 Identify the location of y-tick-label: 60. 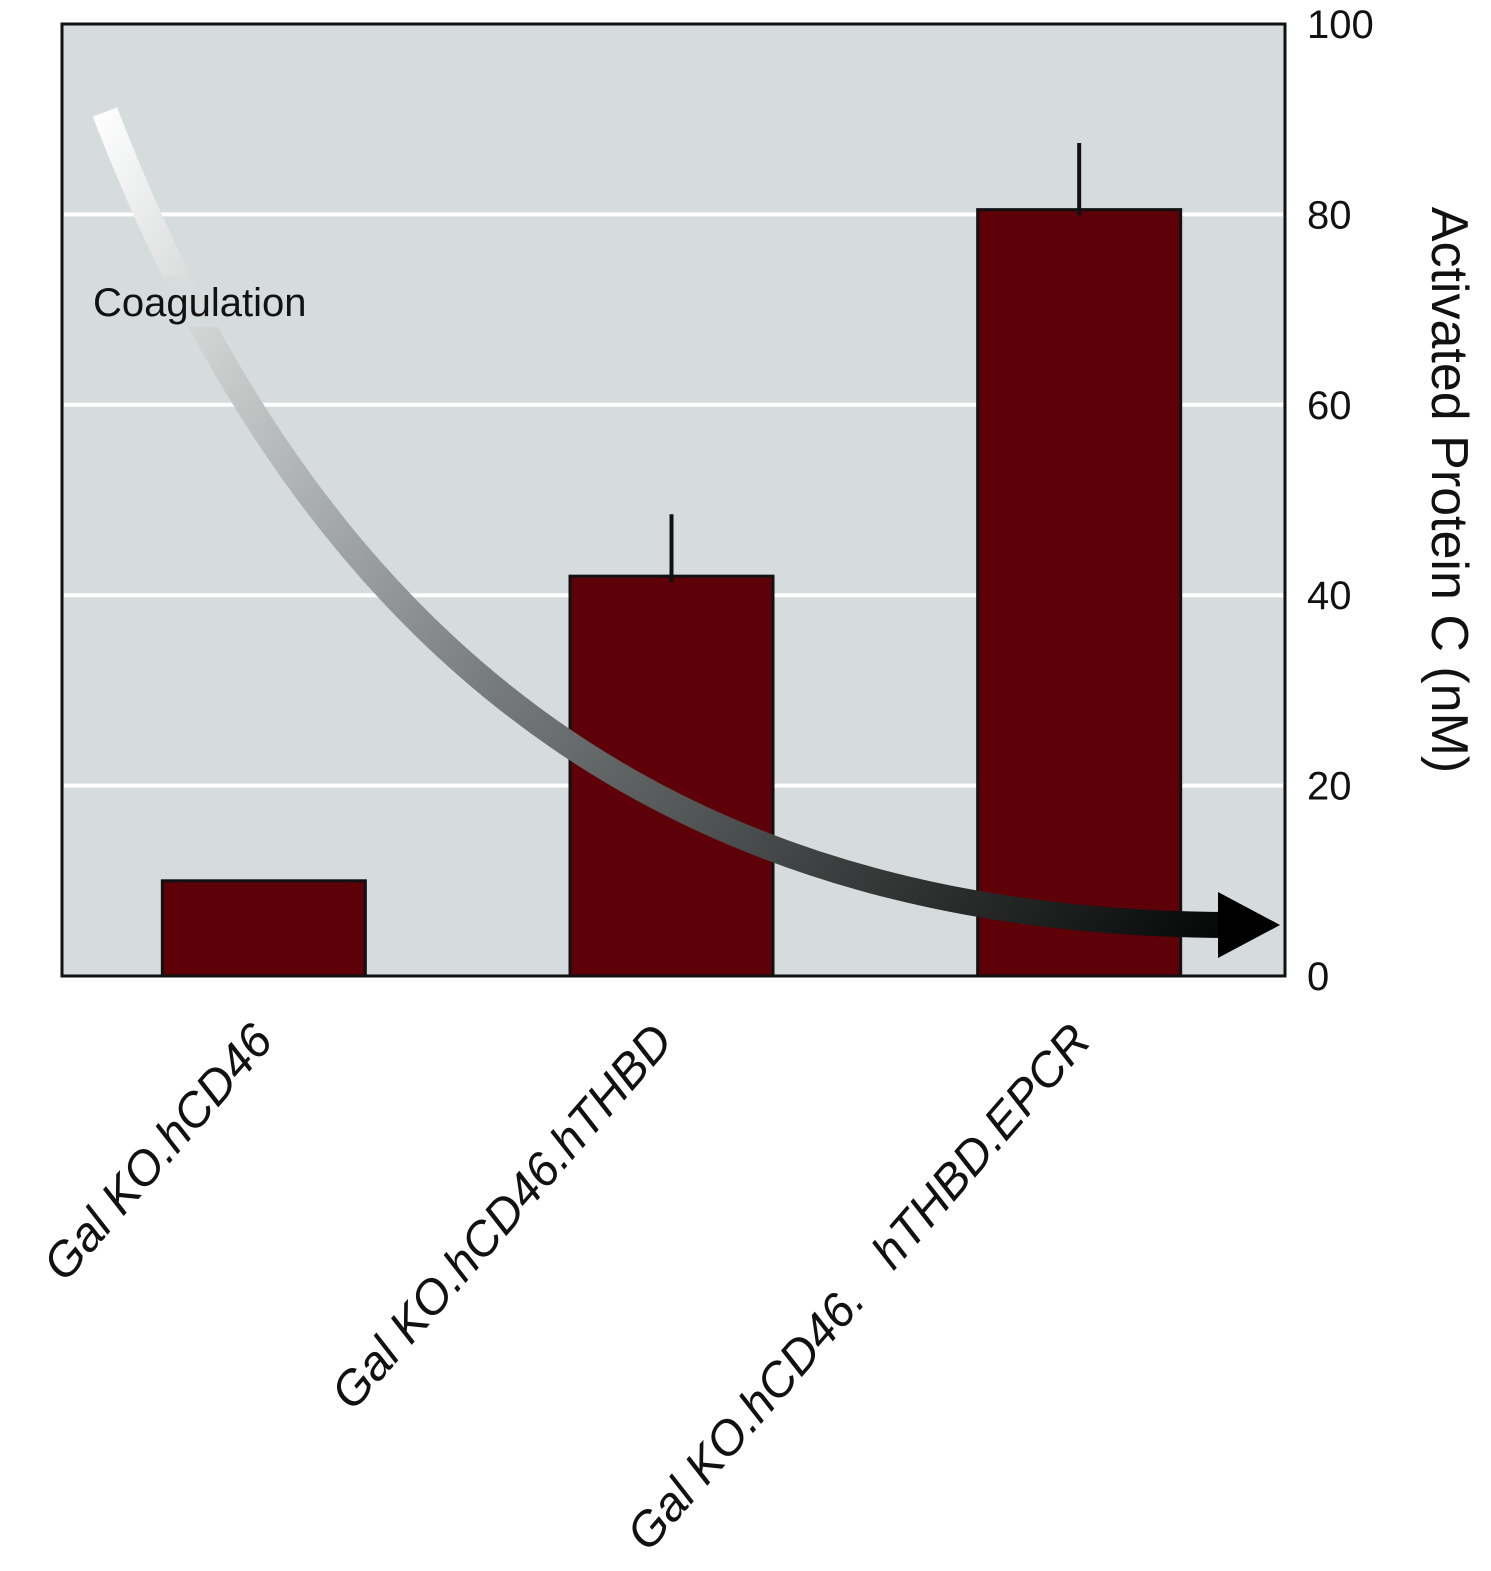
(1329, 406).